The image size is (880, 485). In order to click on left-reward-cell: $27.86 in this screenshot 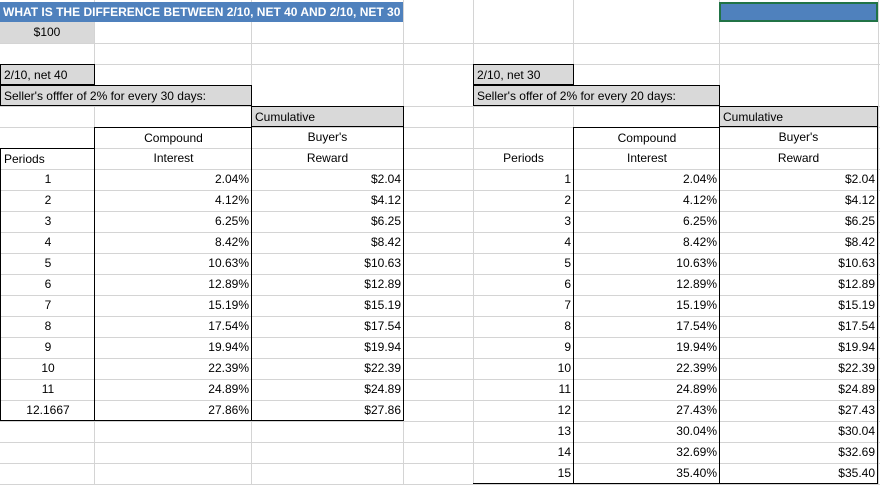, I will do `click(327, 410)`.